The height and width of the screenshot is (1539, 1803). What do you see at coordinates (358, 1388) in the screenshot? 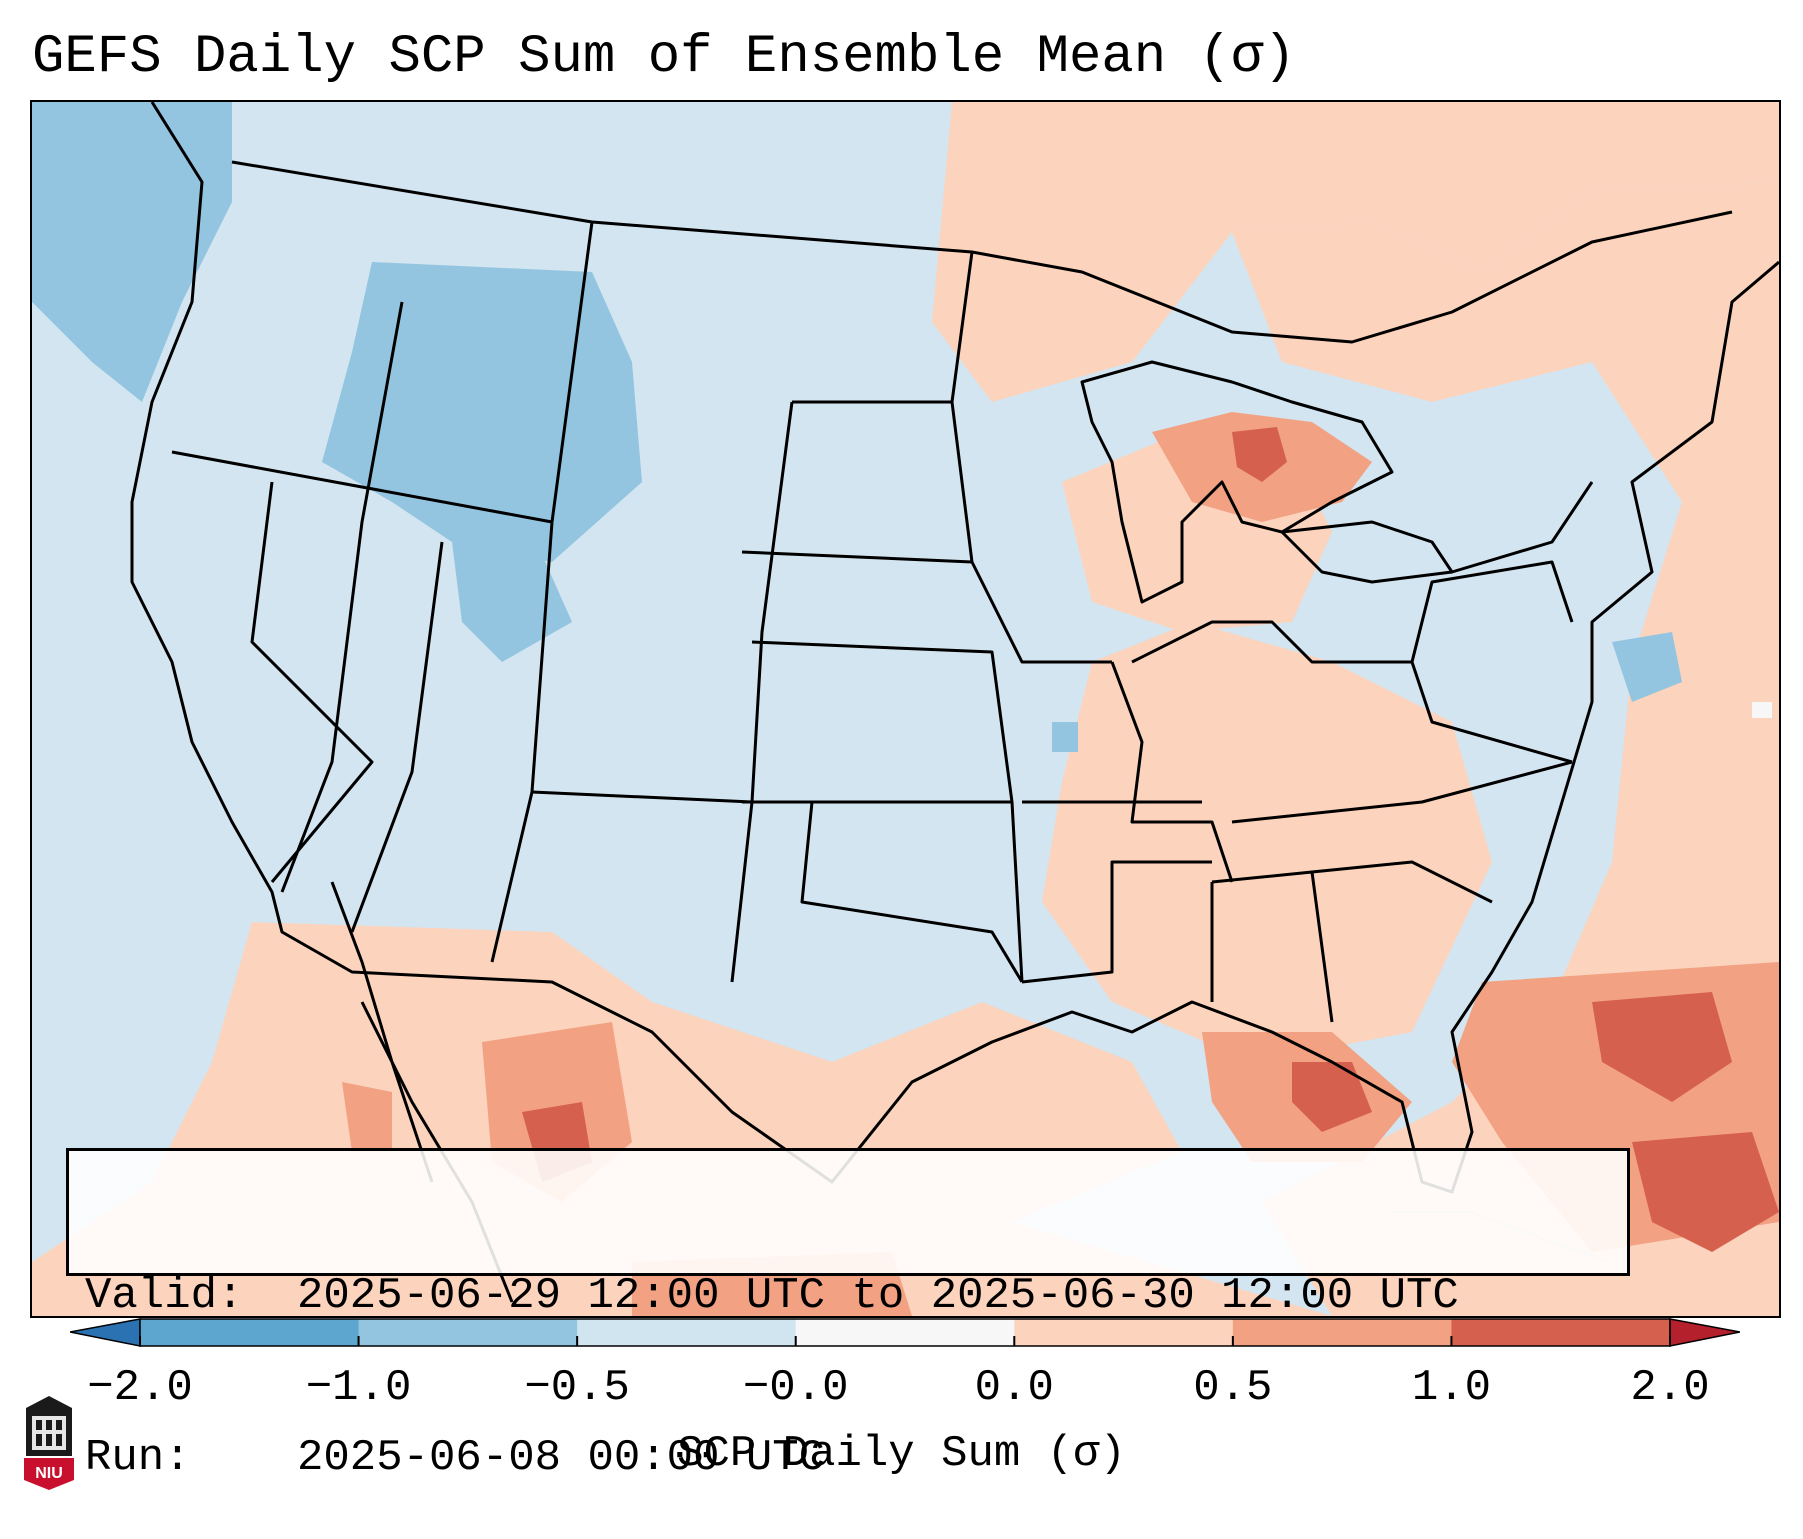
I see `colorbar-tick-label: −1.0` at bounding box center [358, 1388].